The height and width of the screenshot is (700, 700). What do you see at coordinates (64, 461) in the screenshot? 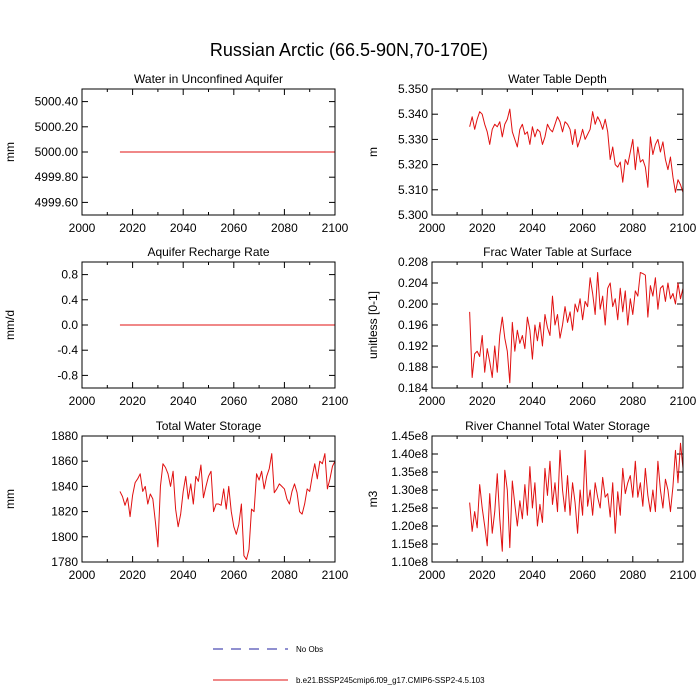
I see `y-tick-label: 1860` at bounding box center [64, 461].